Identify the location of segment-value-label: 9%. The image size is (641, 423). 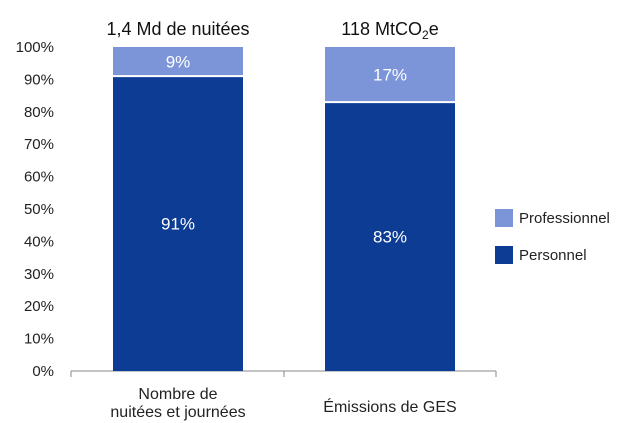
(178, 62).